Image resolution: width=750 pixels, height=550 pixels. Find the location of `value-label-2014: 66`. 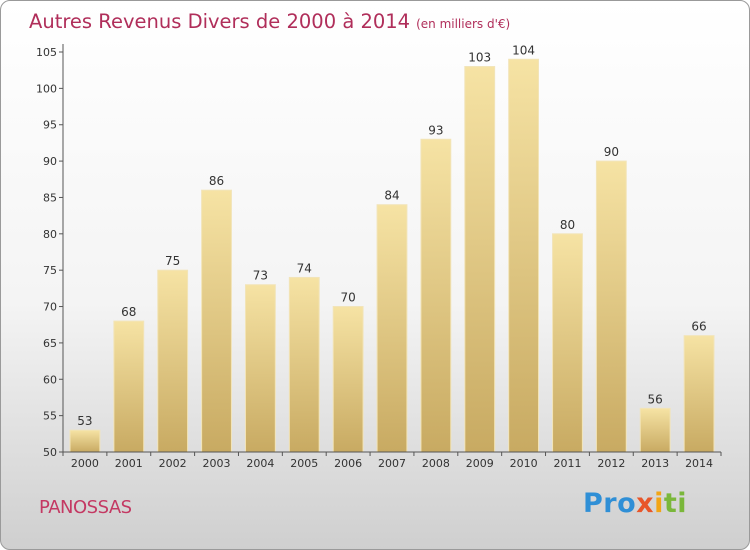

value-label-2014: 66 is located at coordinates (698, 327).